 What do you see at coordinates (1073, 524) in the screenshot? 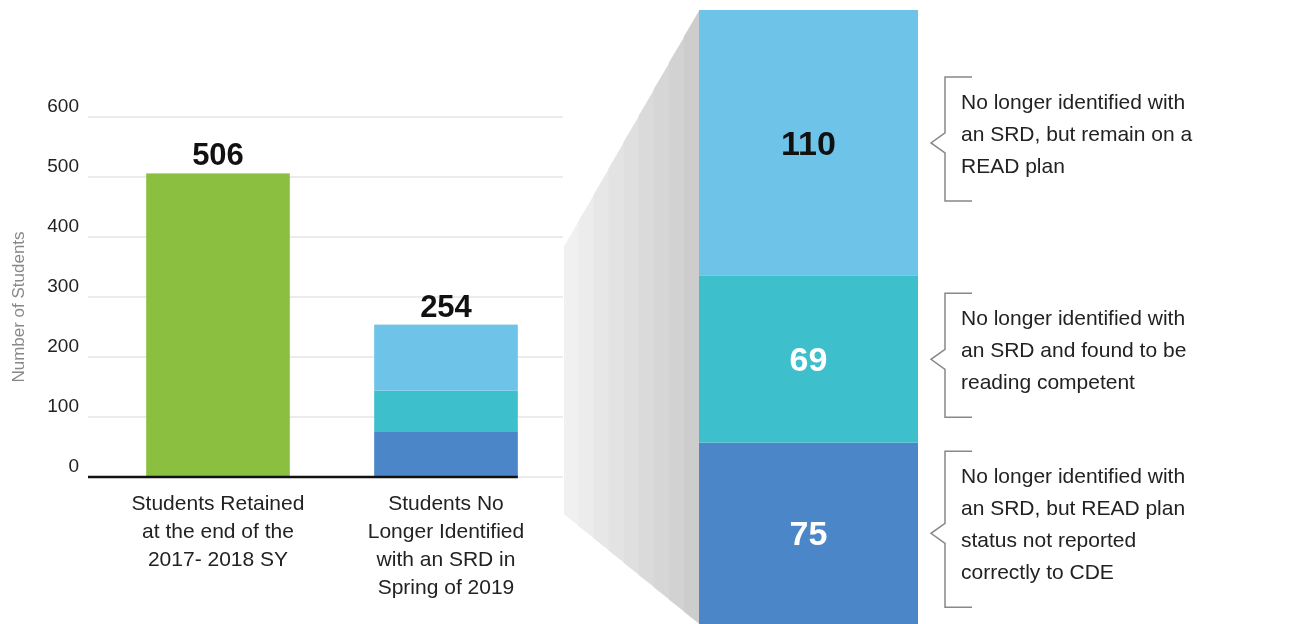
I see `text: No longer identified with an SRD, but READ plan status not reported correctly to CDE` at bounding box center [1073, 524].